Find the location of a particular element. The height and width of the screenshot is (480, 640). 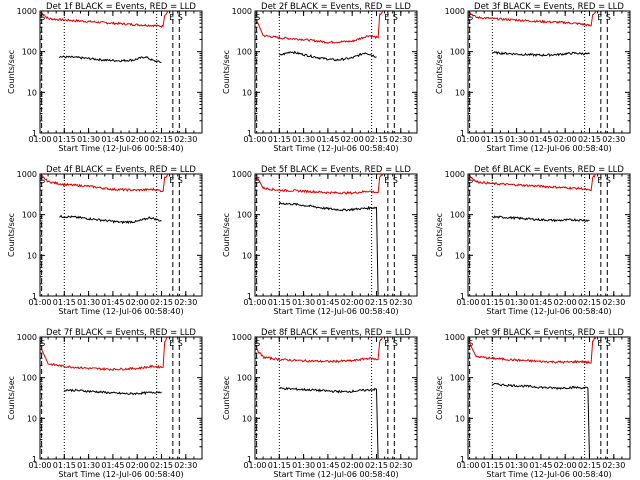

panel-title: Det 1f BLACK = Events, RED = LLD is located at coordinates (121, 7).